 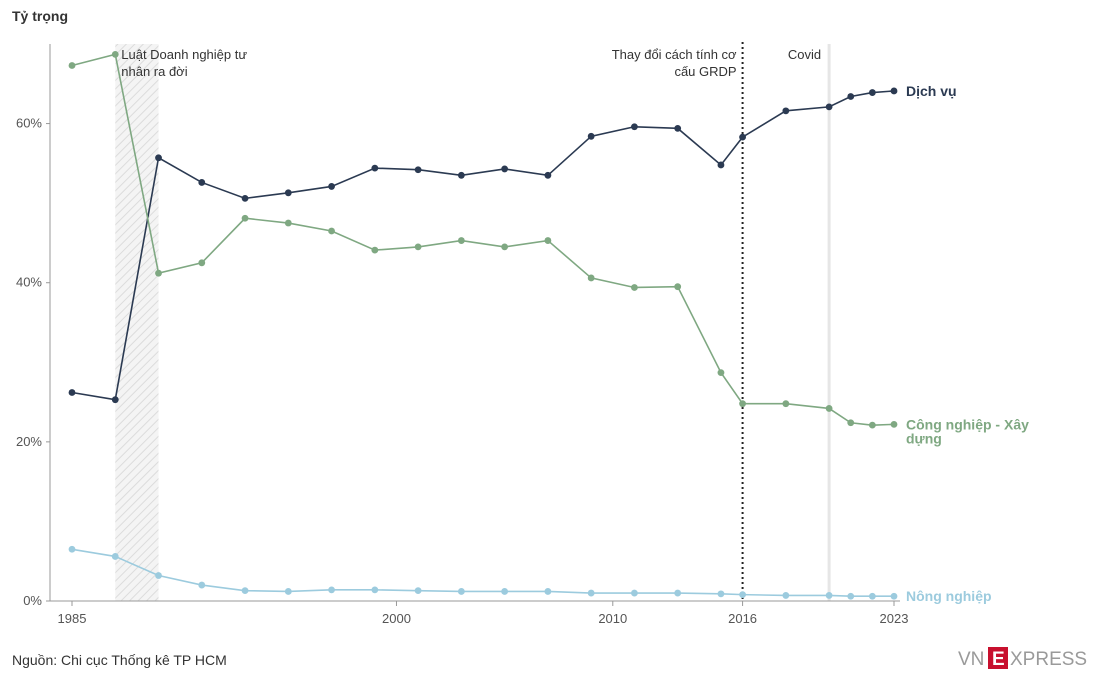 I want to click on annotation-text: Thay đổi cách tính cơ, so click(x=674, y=54).